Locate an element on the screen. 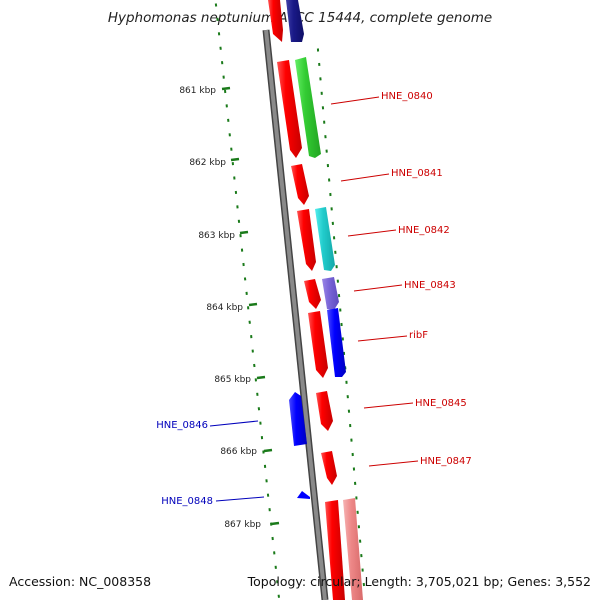 Image resolution: width=600 pixels, height=600 pixels. gene-label-hne-0843: HNE_0843 is located at coordinates (430, 285).